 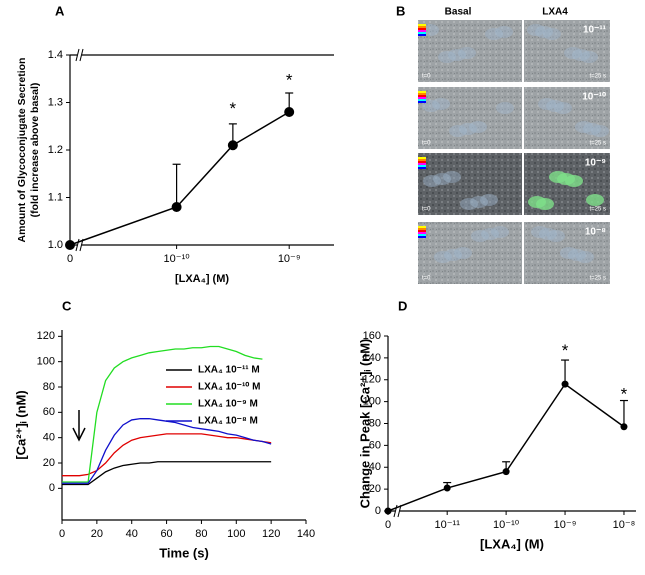 What do you see at coordinates (306, 534) in the screenshot?
I see `x-tick-label: 140` at bounding box center [306, 534].